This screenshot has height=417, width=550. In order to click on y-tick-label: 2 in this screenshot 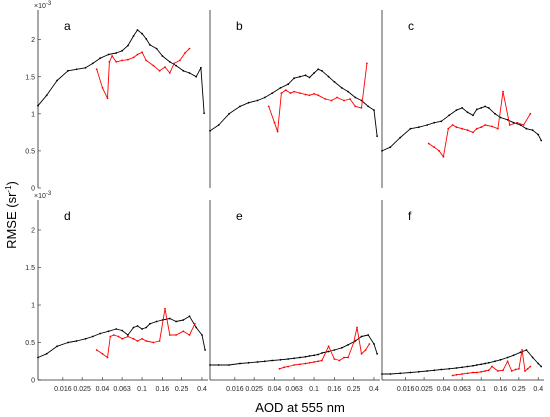, I will do `click(33, 40)`.